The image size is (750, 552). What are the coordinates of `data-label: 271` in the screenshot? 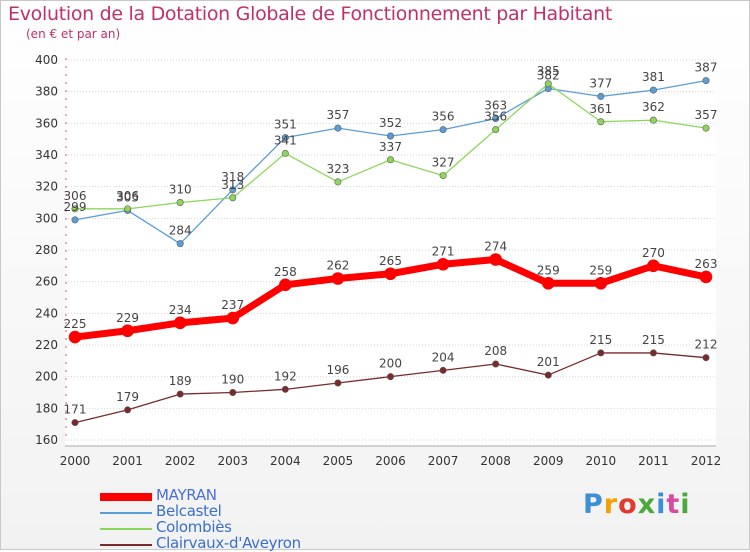 It's located at (443, 251).